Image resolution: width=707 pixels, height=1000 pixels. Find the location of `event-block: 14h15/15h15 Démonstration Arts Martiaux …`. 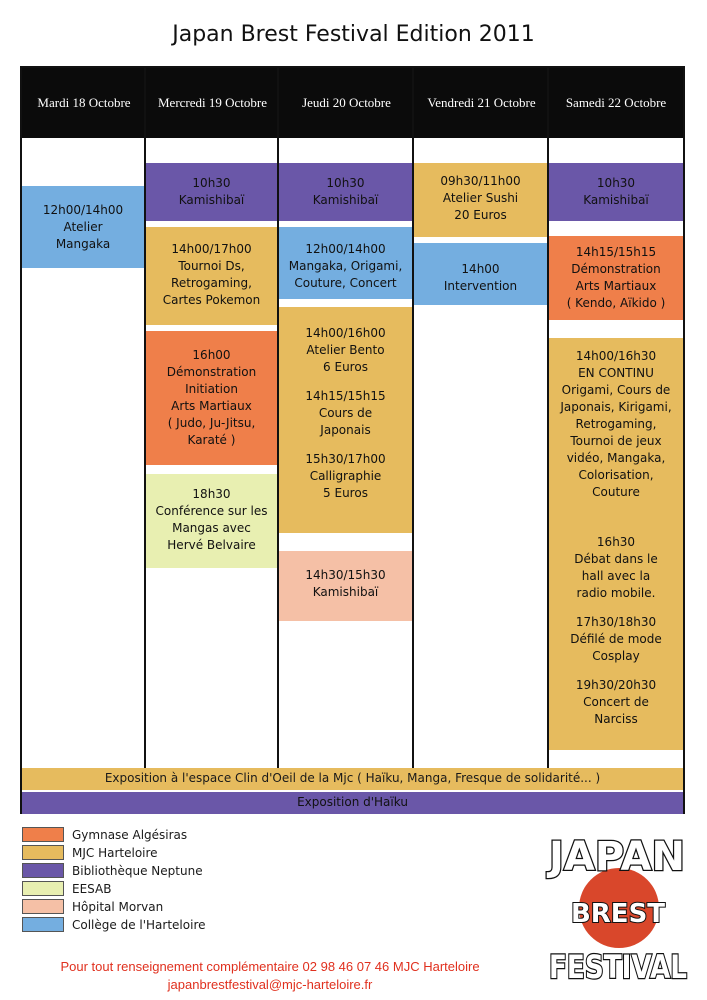

event-block: 14h15/15h15 Démonstration Arts Martiaux … is located at coordinates (616, 278).